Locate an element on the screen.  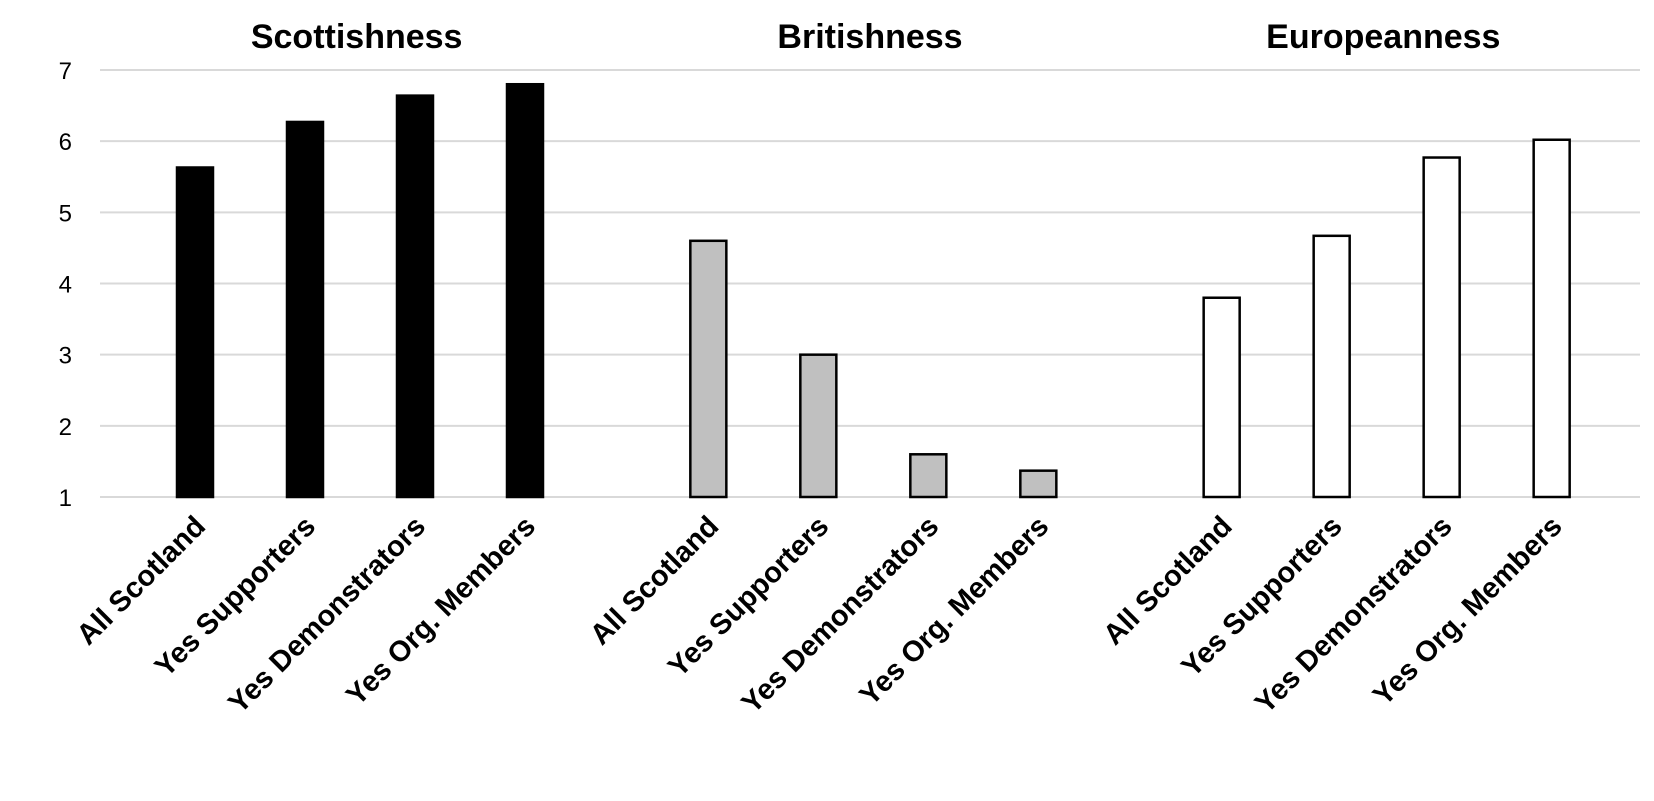
panel-title: Scottishness is located at coordinates (357, 37).